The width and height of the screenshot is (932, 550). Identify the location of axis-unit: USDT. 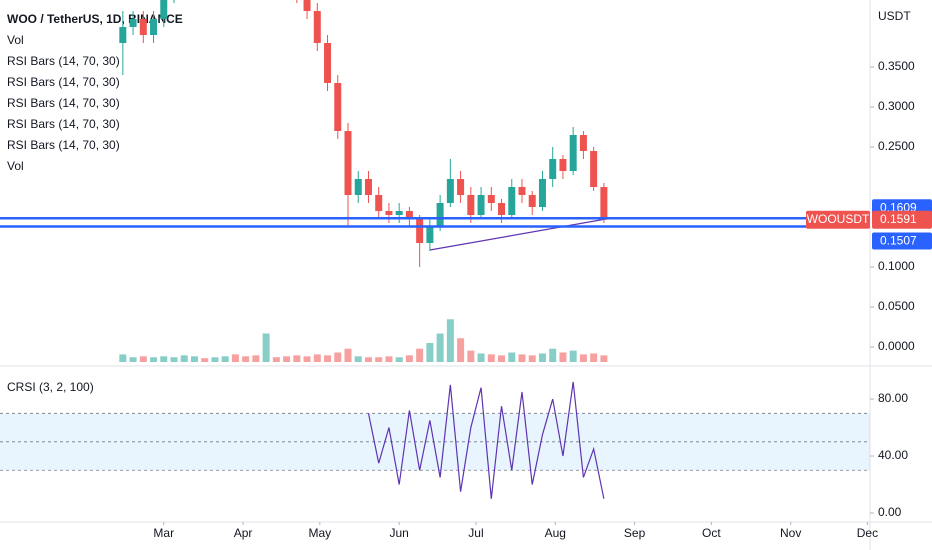
(894, 16).